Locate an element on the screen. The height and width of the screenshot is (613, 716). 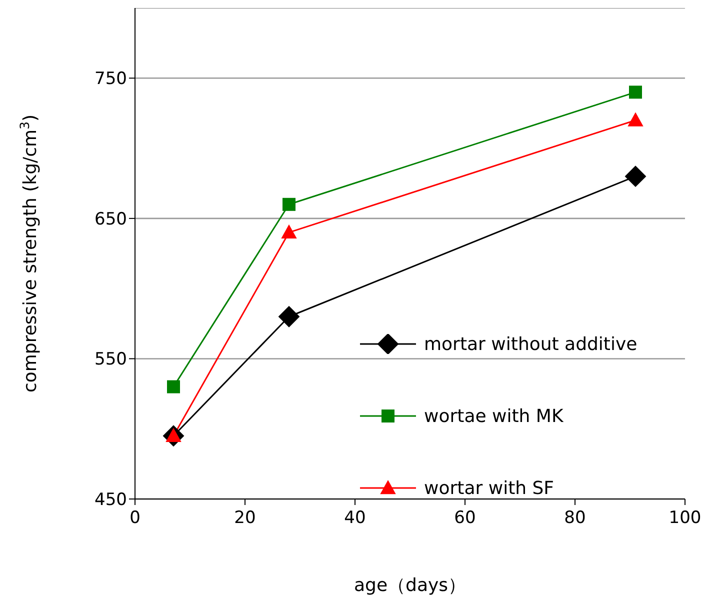
x-tick-label: 60 is located at coordinates (465, 518).